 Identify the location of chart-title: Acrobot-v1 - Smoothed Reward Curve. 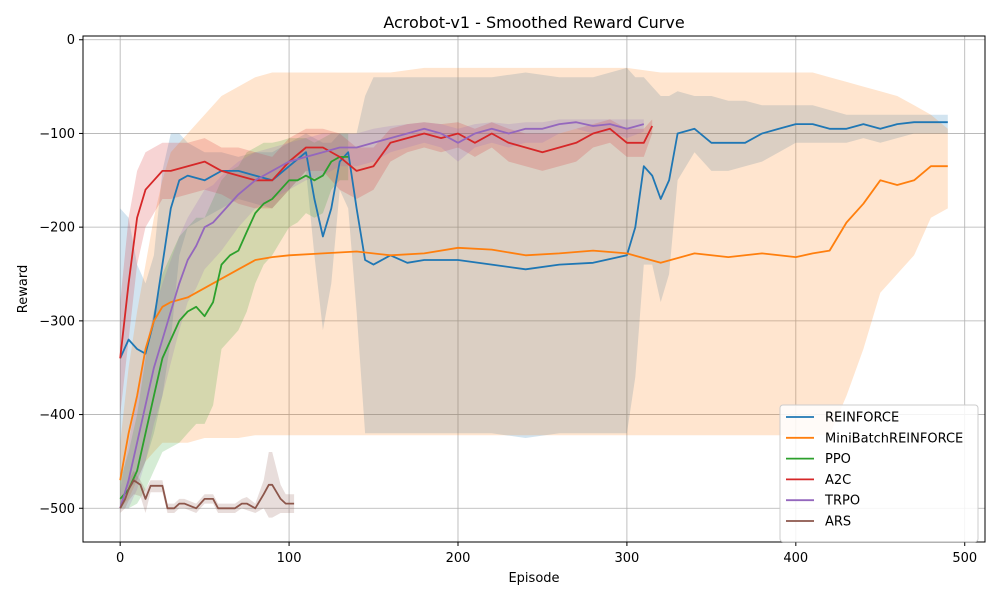
(533, 22).